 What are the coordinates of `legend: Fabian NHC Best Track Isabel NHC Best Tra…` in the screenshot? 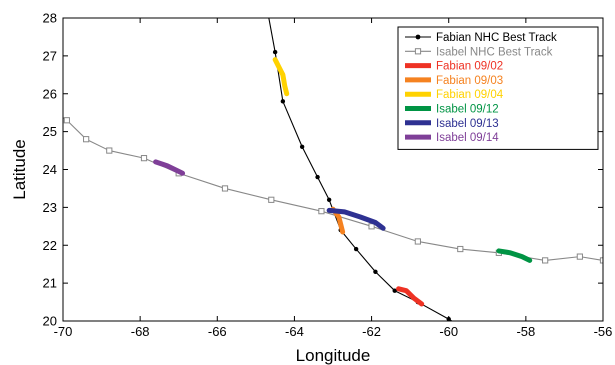 It's located at (498, 88).